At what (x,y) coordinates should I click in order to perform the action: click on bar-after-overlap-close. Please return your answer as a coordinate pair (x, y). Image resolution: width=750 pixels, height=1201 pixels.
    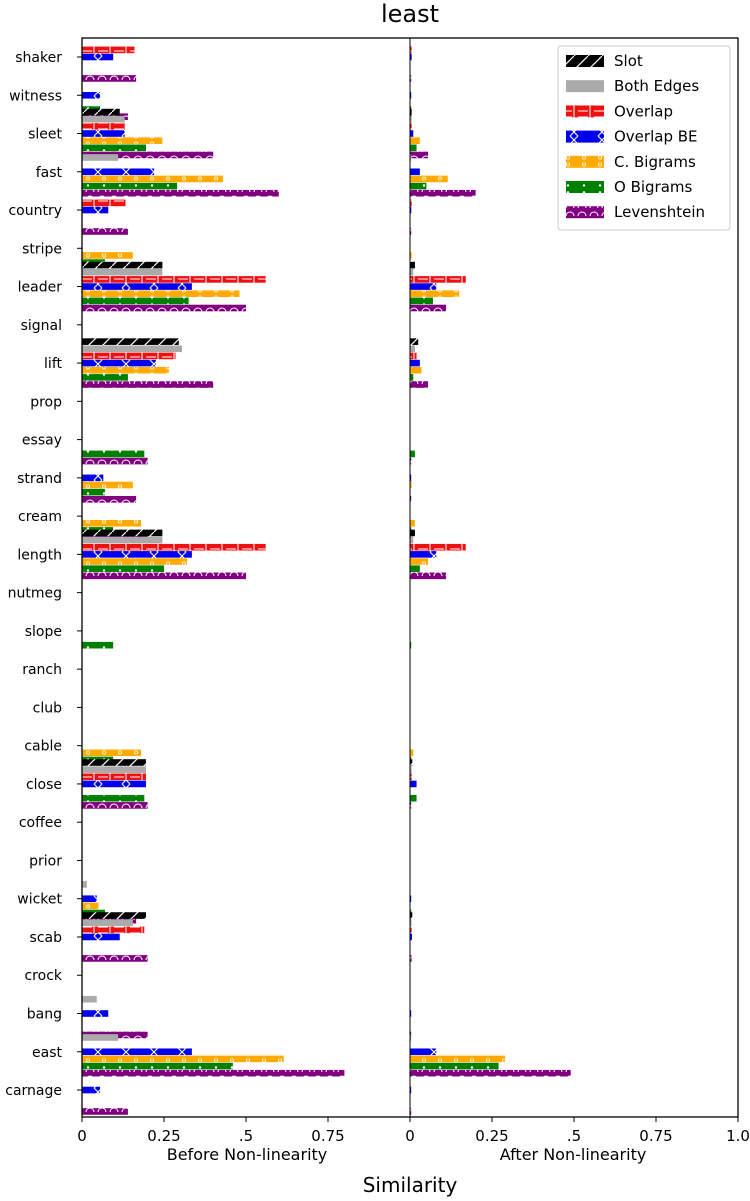
    Looking at the image, I should click on (411, 777).